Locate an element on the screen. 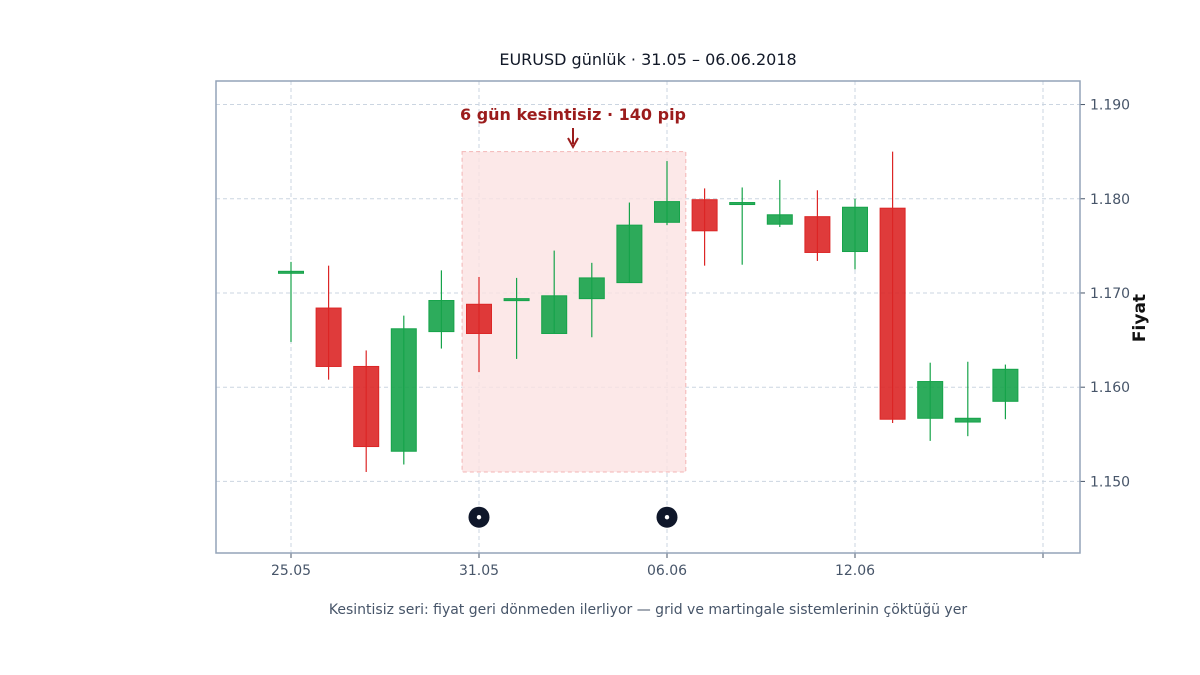  x-tick-label: 06.06 is located at coordinates (667, 571).